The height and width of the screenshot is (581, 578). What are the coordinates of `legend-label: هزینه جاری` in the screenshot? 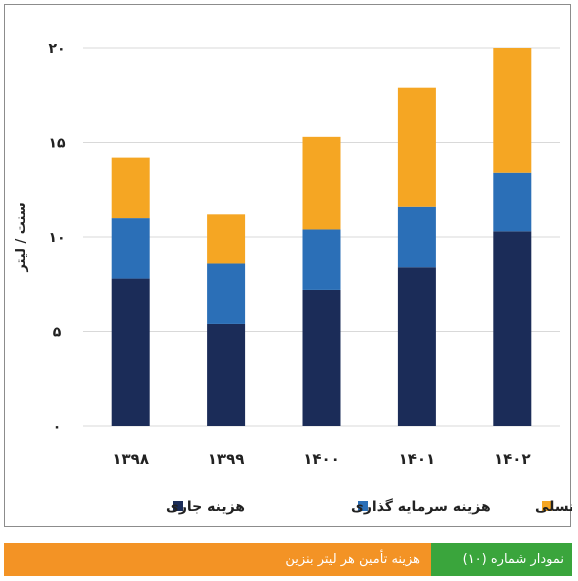 It's located at (205, 507).